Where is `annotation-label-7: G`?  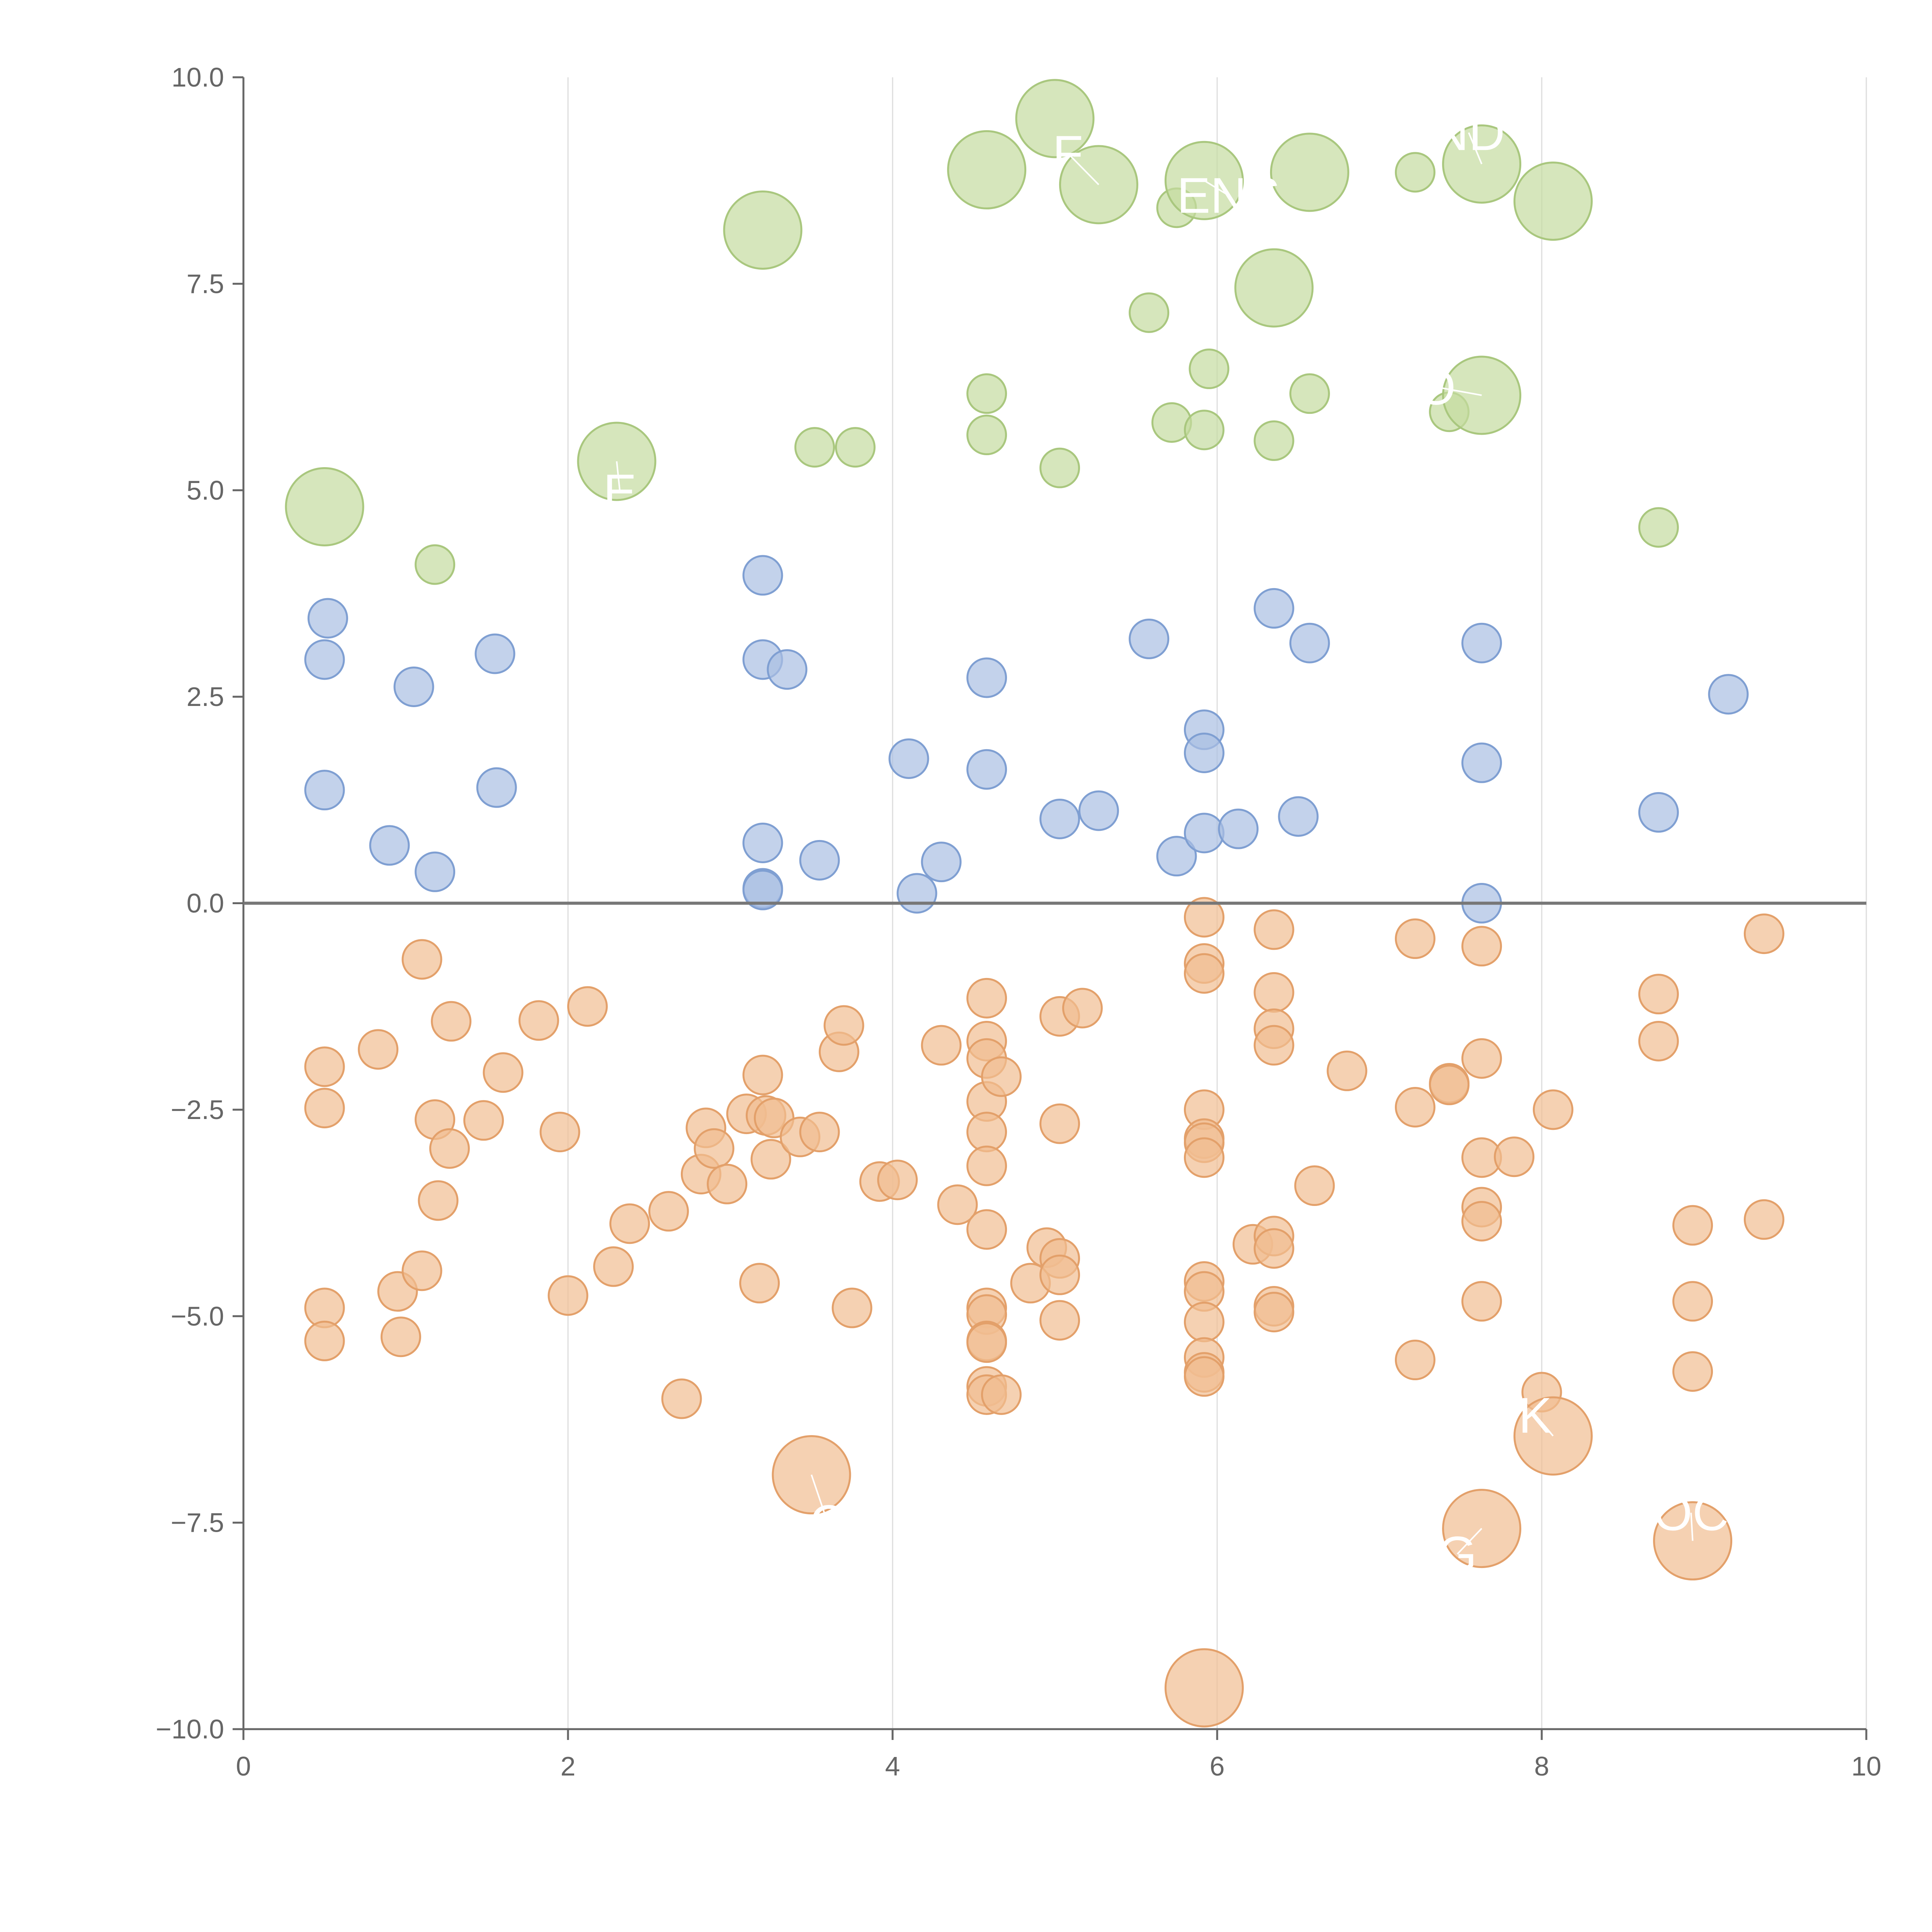 annotation-label-7: G is located at coordinates (1458, 1554).